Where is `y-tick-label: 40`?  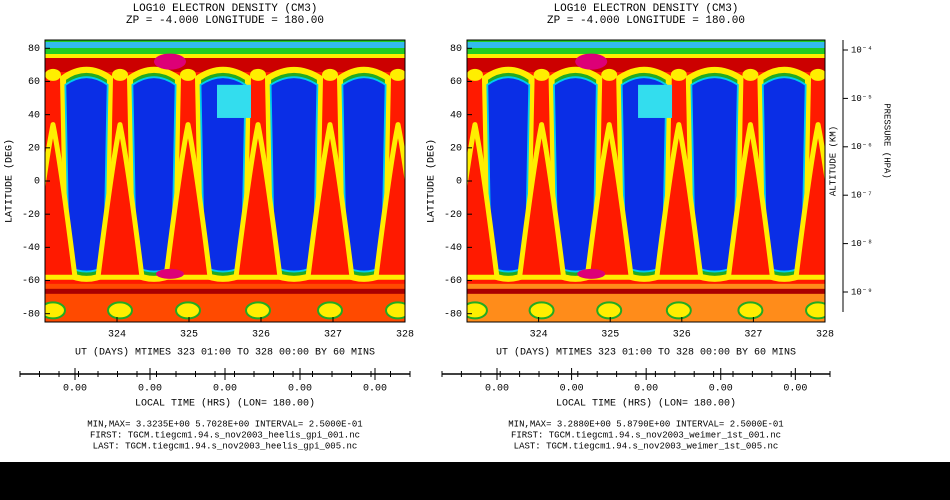 y-tick-label: 40 is located at coordinates (34, 115).